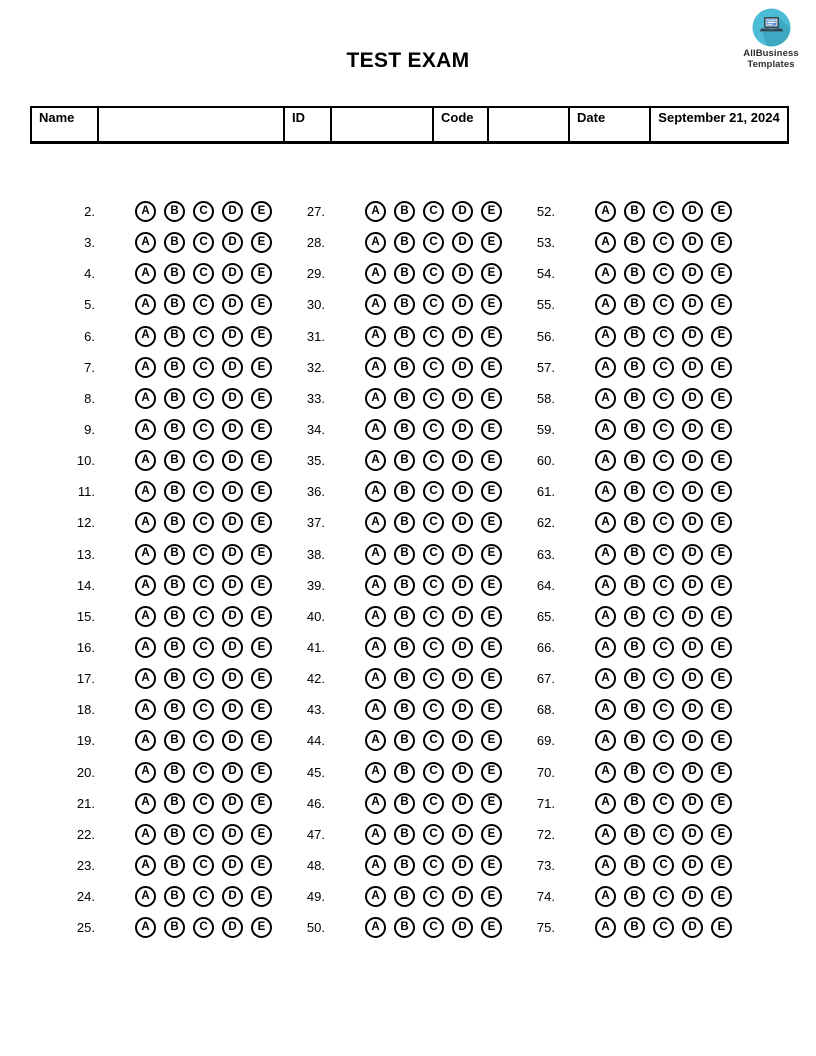 This screenshot has width=816, height=1056. Describe the element at coordinates (232, 648) in the screenshot. I see `bubble-q16-D: D` at that location.